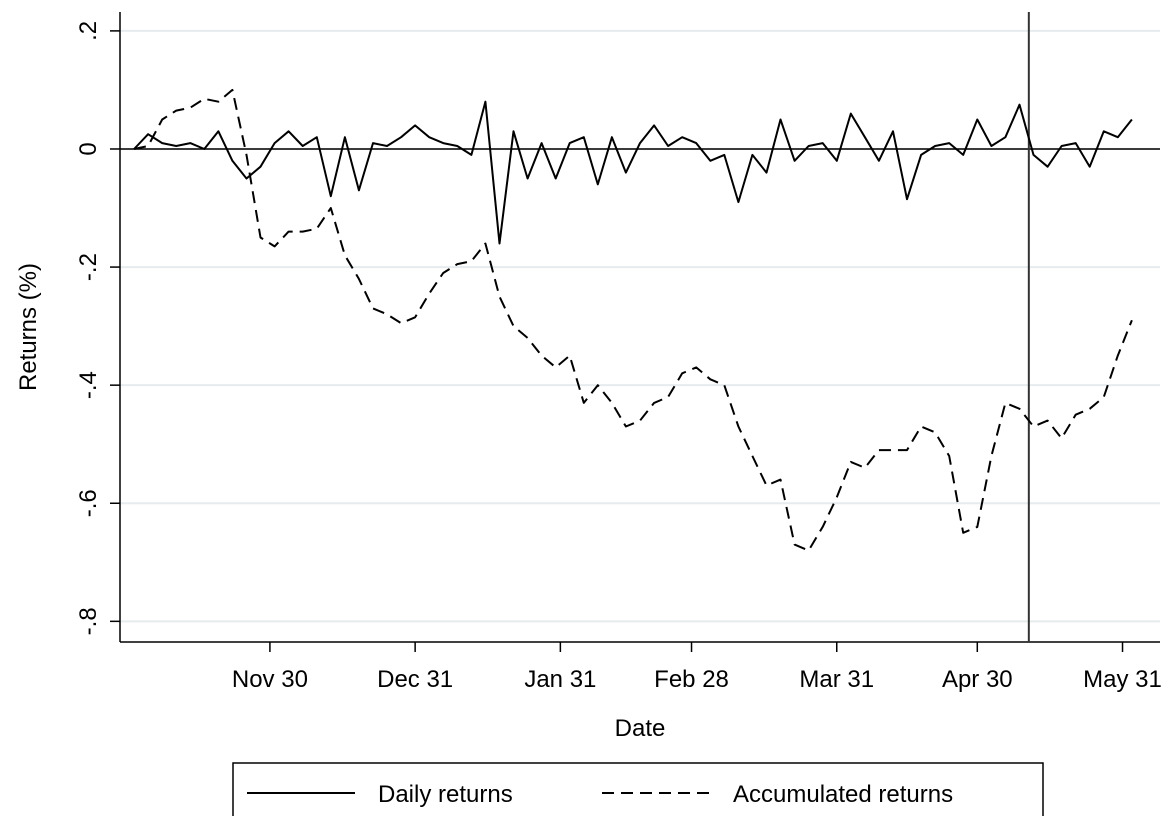 The height and width of the screenshot is (816, 1172). What do you see at coordinates (977, 679) in the screenshot?
I see `x-tick-label: Apr 30` at bounding box center [977, 679].